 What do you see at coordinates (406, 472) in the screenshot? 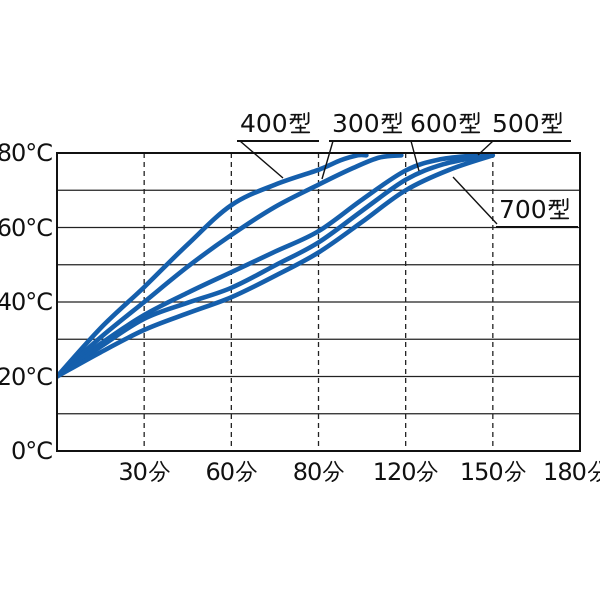
I see `x-axis-label-120: 120` at bounding box center [406, 472].